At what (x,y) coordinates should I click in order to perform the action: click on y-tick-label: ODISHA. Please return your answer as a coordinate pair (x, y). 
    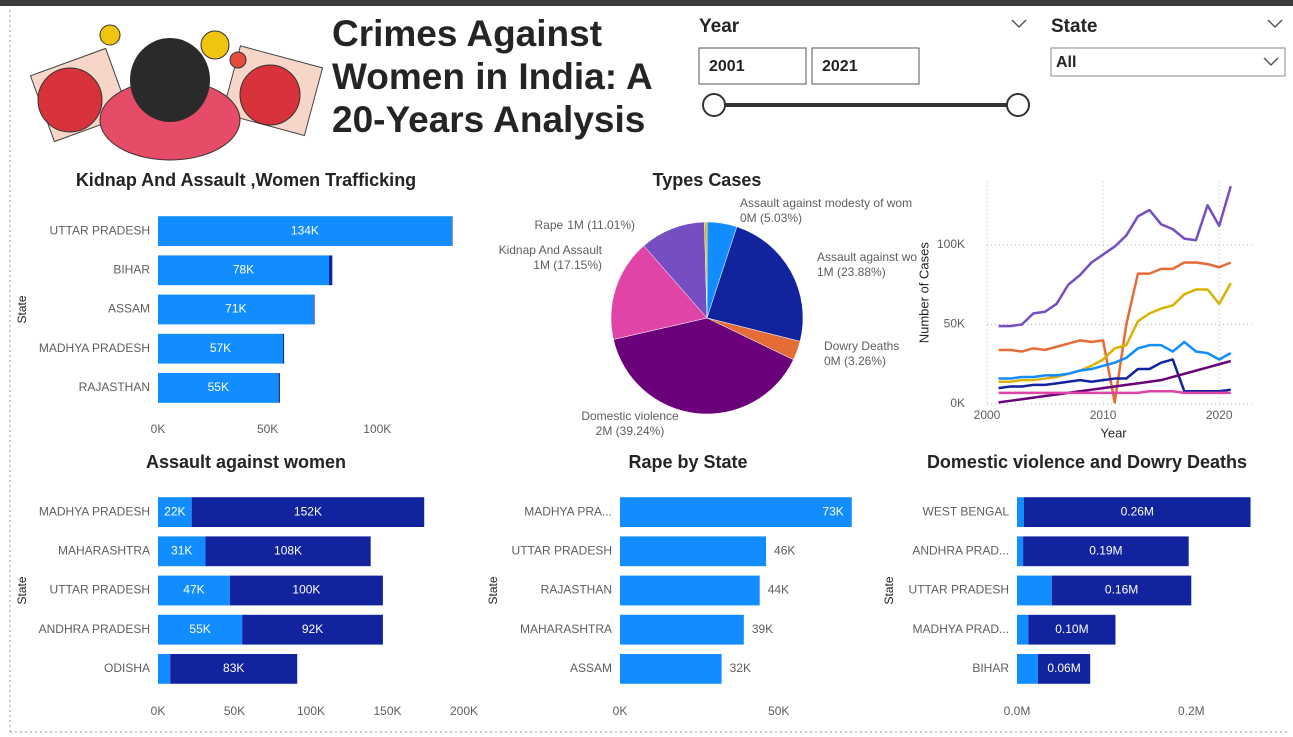
    Looking at the image, I should click on (127, 668).